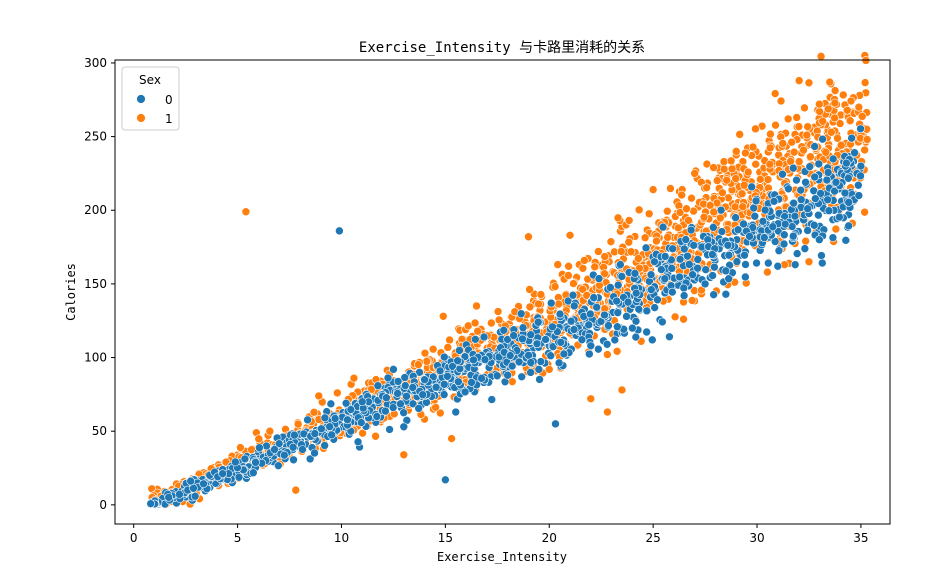 The height and width of the screenshot is (576, 949). What do you see at coordinates (150, 80) in the screenshot?
I see `legend-title: Sex` at bounding box center [150, 80].